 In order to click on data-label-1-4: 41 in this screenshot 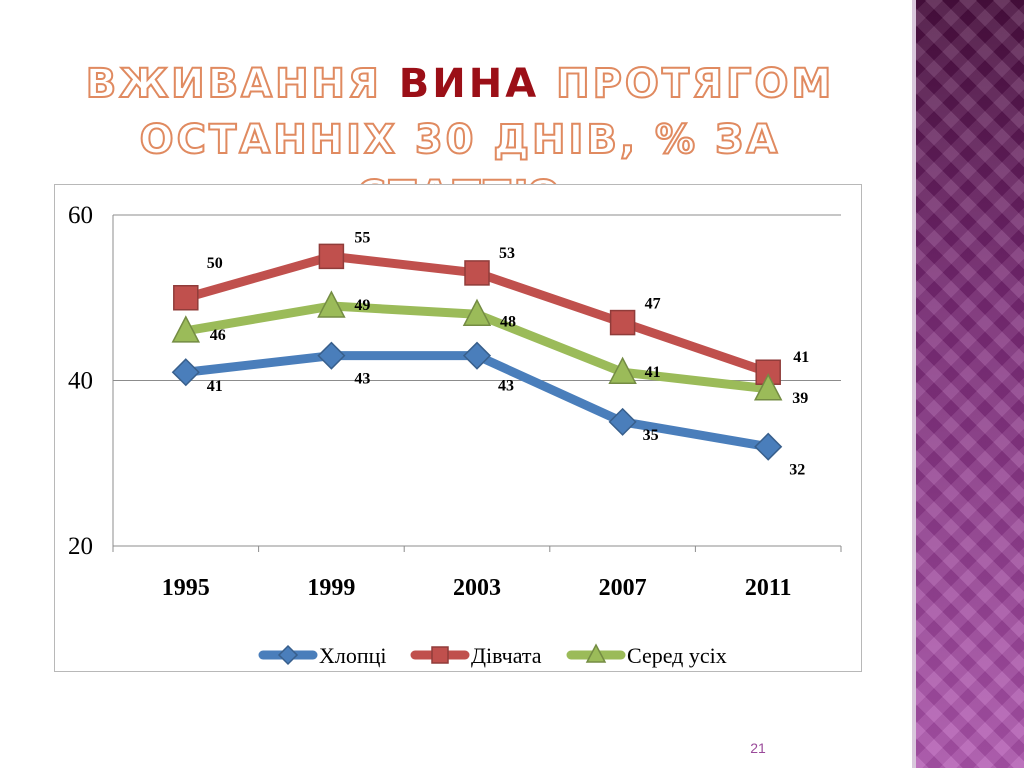, I will do `click(801, 357)`.